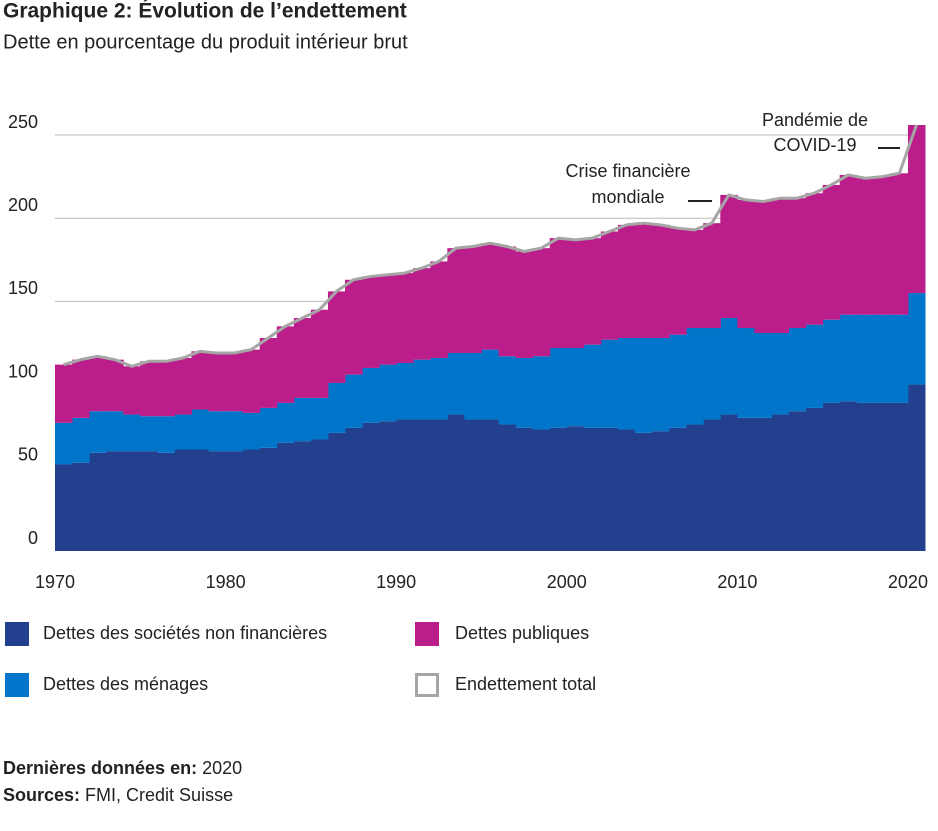 This screenshot has width=938, height=831. Describe the element at coordinates (41, 795) in the screenshot. I see `note-label: Sources:` at that location.